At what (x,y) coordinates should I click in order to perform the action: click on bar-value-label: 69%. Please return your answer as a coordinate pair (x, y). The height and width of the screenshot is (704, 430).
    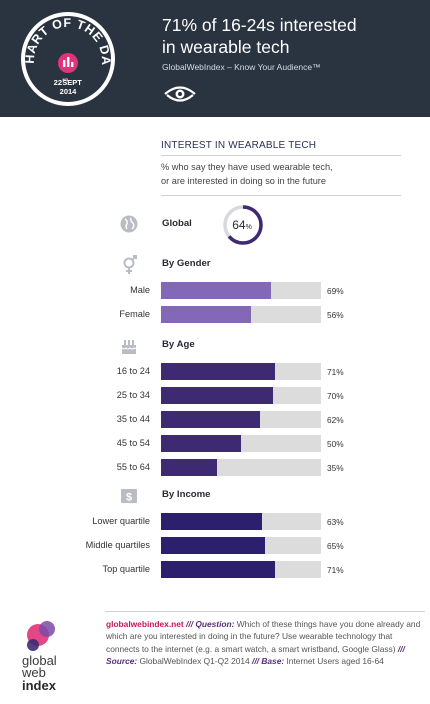
    Looking at the image, I should click on (335, 291).